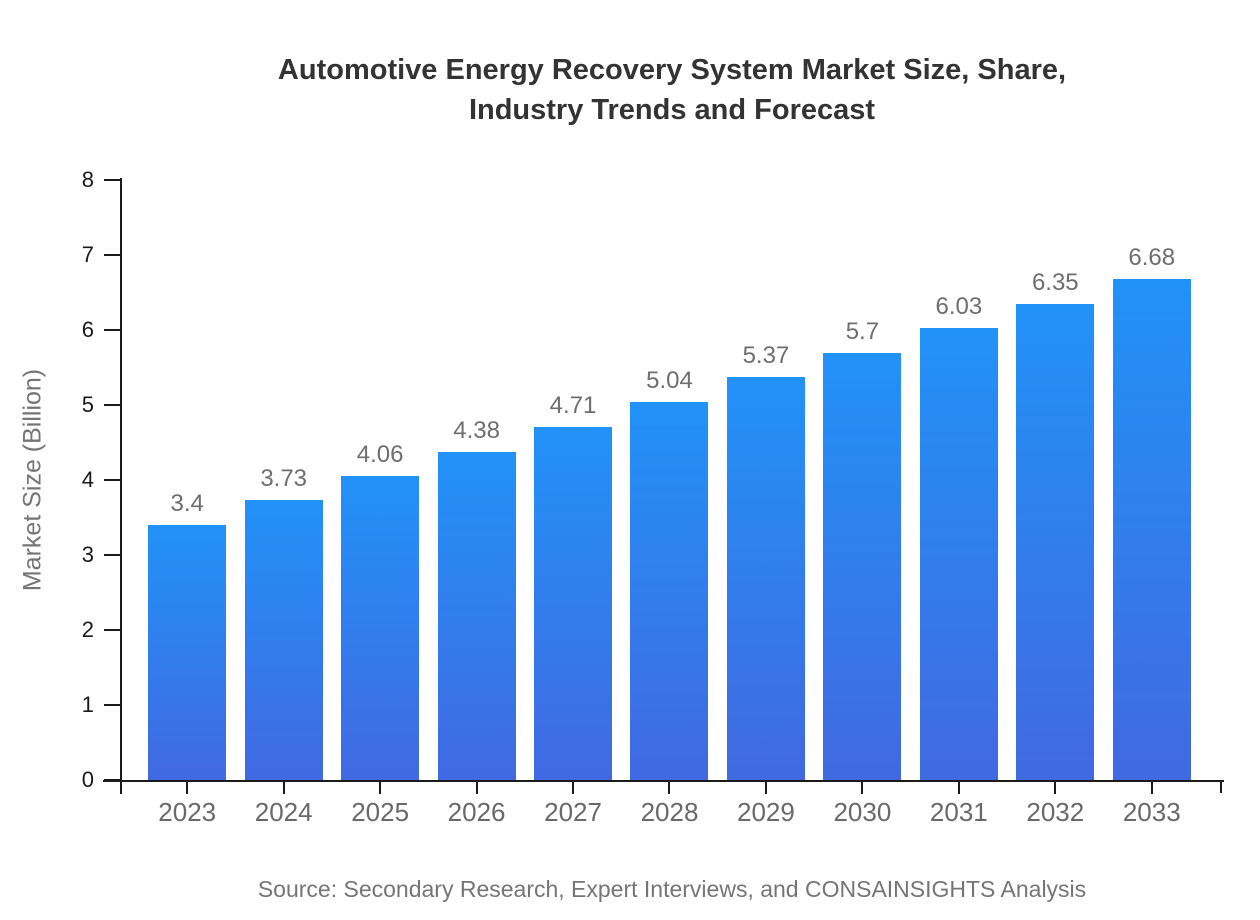 The width and height of the screenshot is (1260, 920). Describe the element at coordinates (862, 331) in the screenshot. I see `bar-value-label: 5.7` at that location.